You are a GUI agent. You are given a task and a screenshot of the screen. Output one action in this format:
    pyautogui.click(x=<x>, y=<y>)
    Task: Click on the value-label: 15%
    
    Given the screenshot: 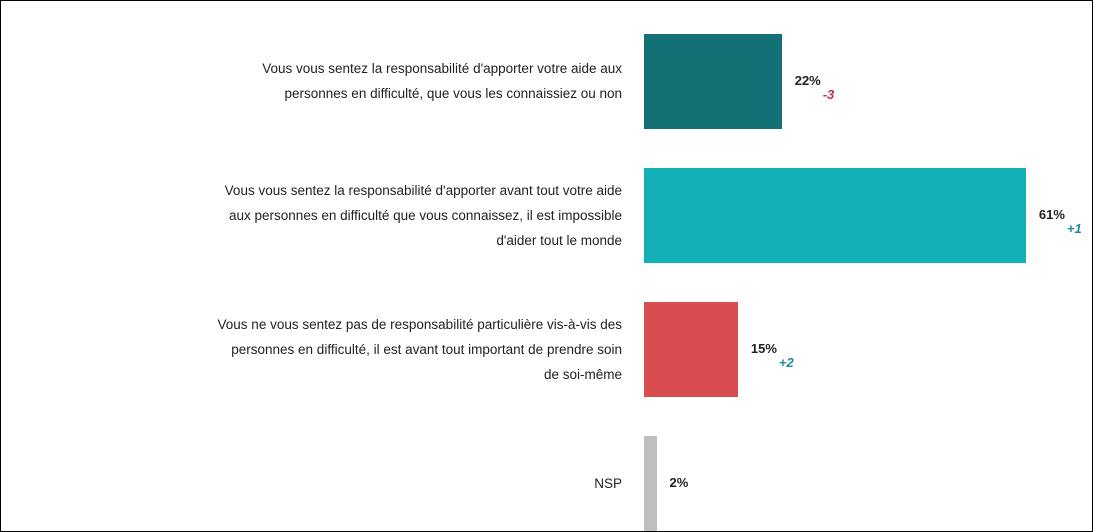 What is the action you would take?
    pyautogui.click(x=763, y=348)
    